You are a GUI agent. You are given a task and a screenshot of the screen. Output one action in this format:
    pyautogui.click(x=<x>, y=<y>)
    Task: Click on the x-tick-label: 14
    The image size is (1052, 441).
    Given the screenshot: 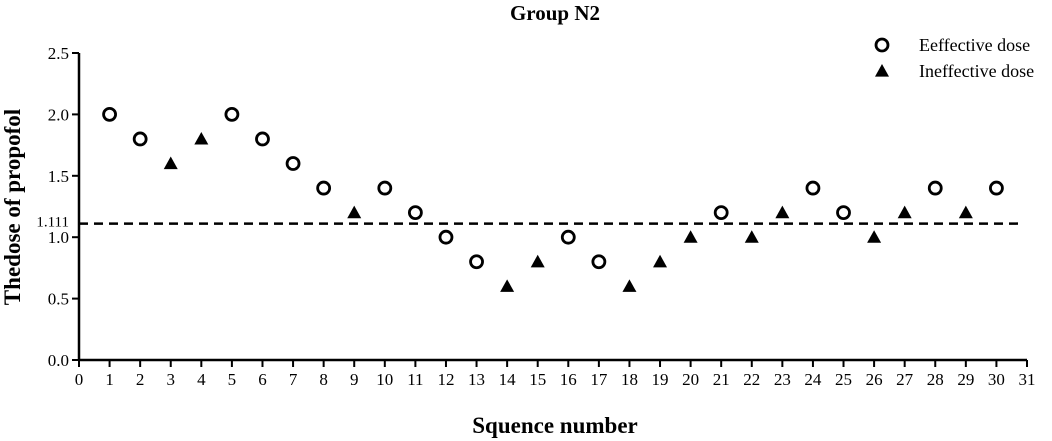 What is the action you would take?
    pyautogui.click(x=508, y=379)
    